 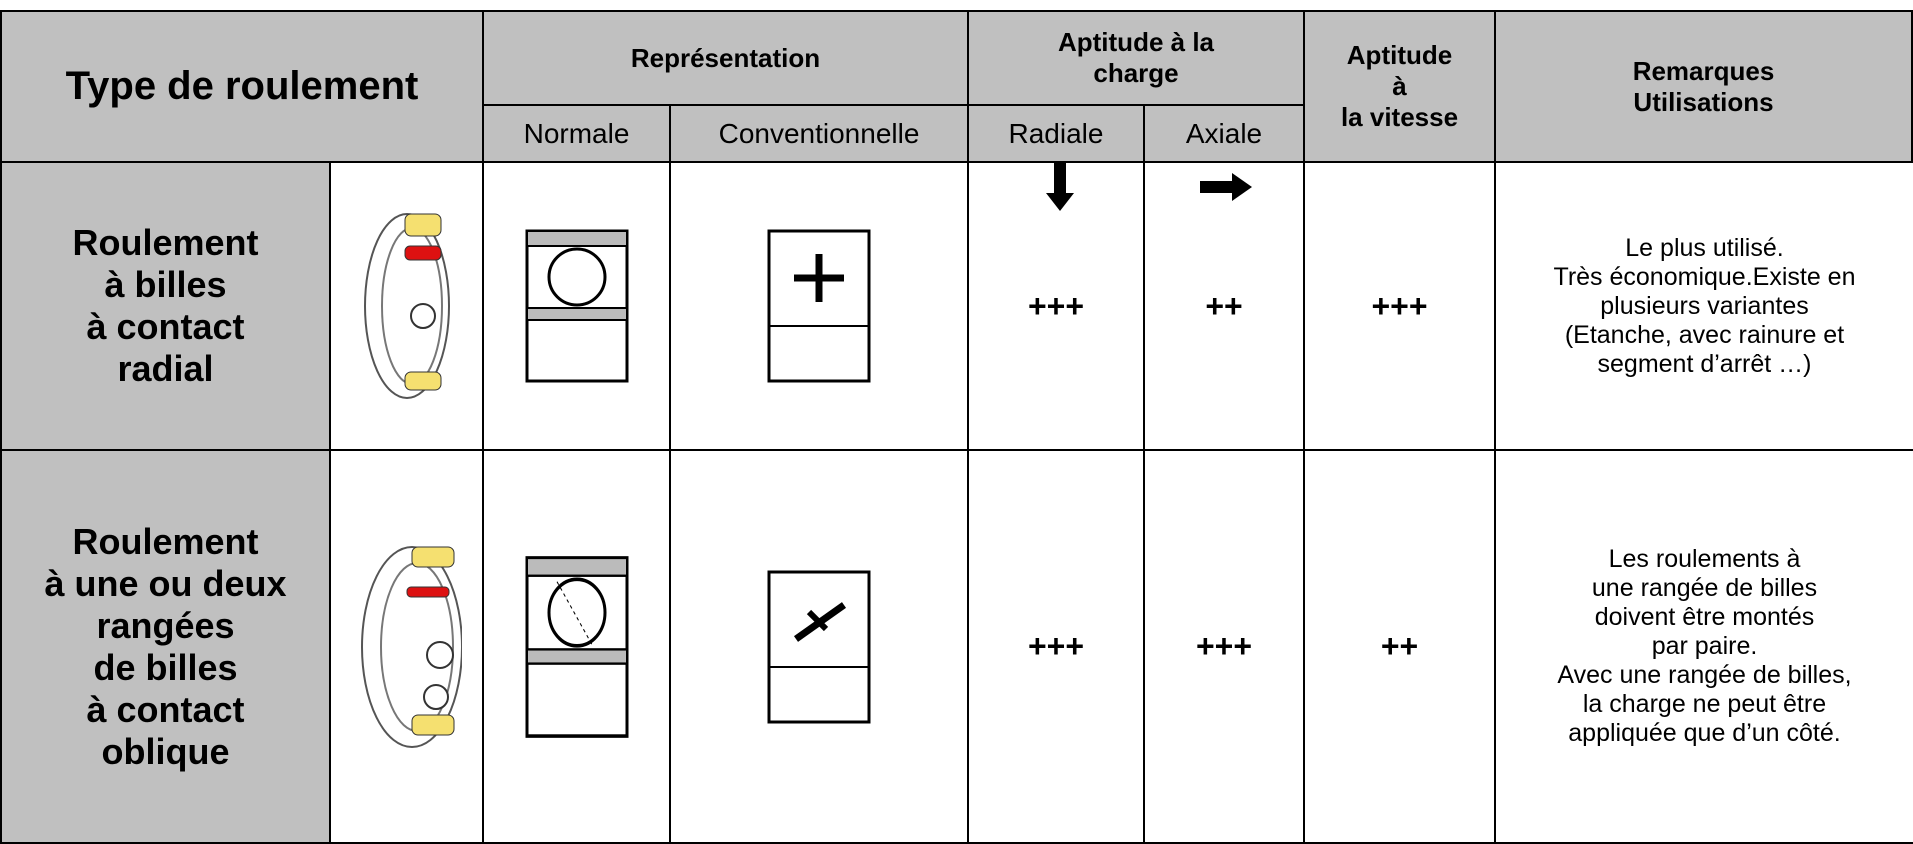 What do you see at coordinates (1136, 73) in the screenshot?
I see `text-line: charge` at bounding box center [1136, 73].